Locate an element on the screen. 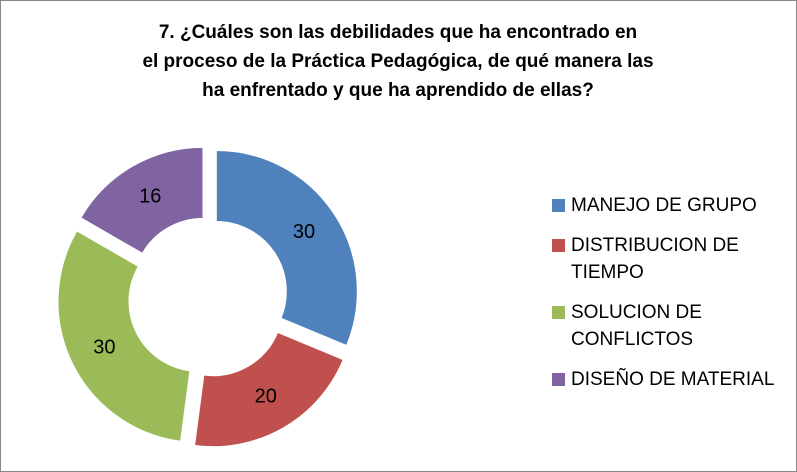 The width and height of the screenshot is (797, 472). legend-item: MANEJO DE GRUPO is located at coordinates (672, 205).